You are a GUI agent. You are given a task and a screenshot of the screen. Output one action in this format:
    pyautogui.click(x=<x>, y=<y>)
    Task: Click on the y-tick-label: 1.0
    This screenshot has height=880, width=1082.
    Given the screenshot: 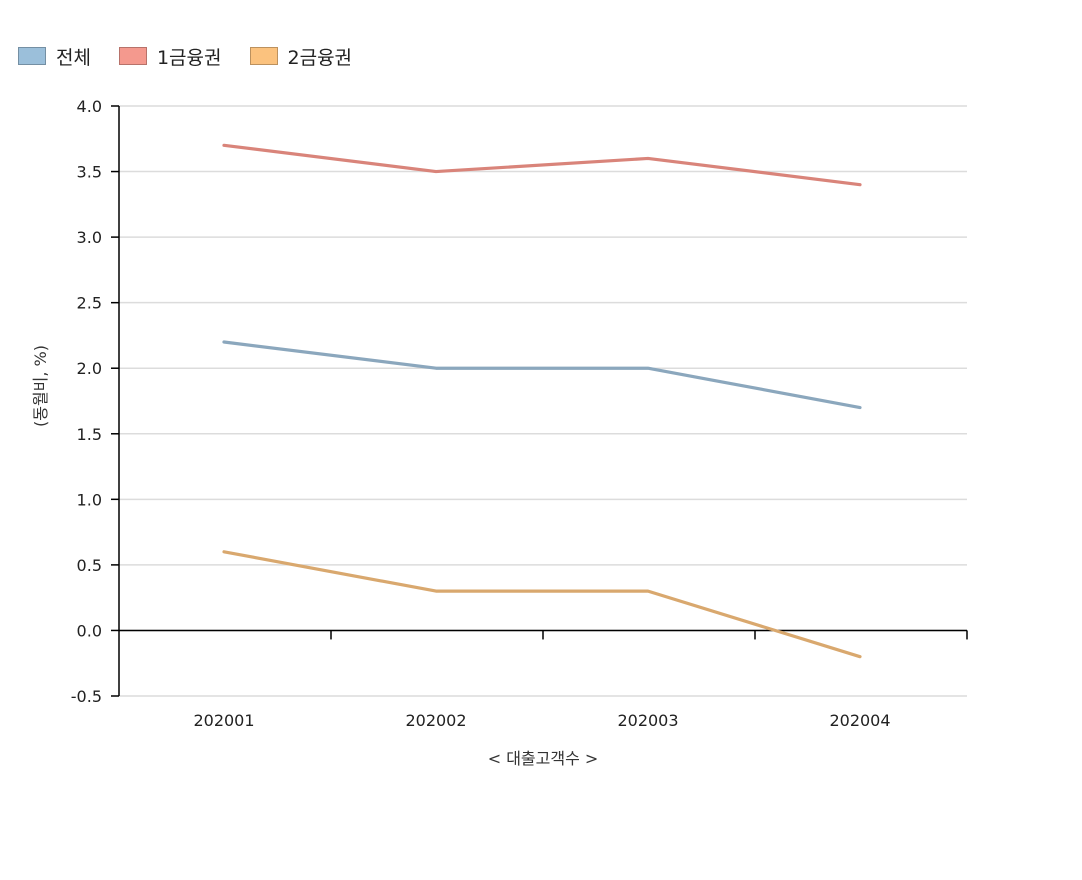 What is the action you would take?
    pyautogui.click(x=89, y=499)
    